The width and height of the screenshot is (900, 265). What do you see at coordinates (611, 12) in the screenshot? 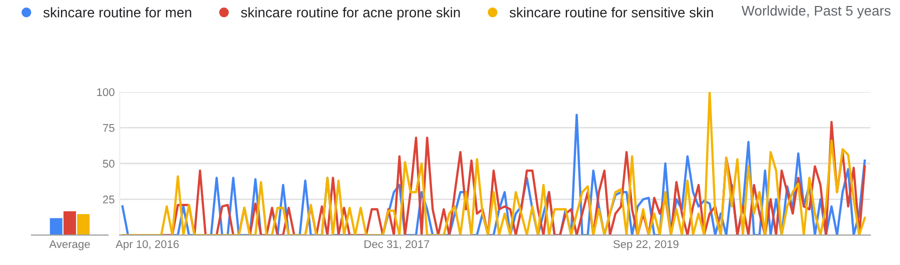
I see `legend-label: skincare routine for sensitive skin` at bounding box center [611, 12].